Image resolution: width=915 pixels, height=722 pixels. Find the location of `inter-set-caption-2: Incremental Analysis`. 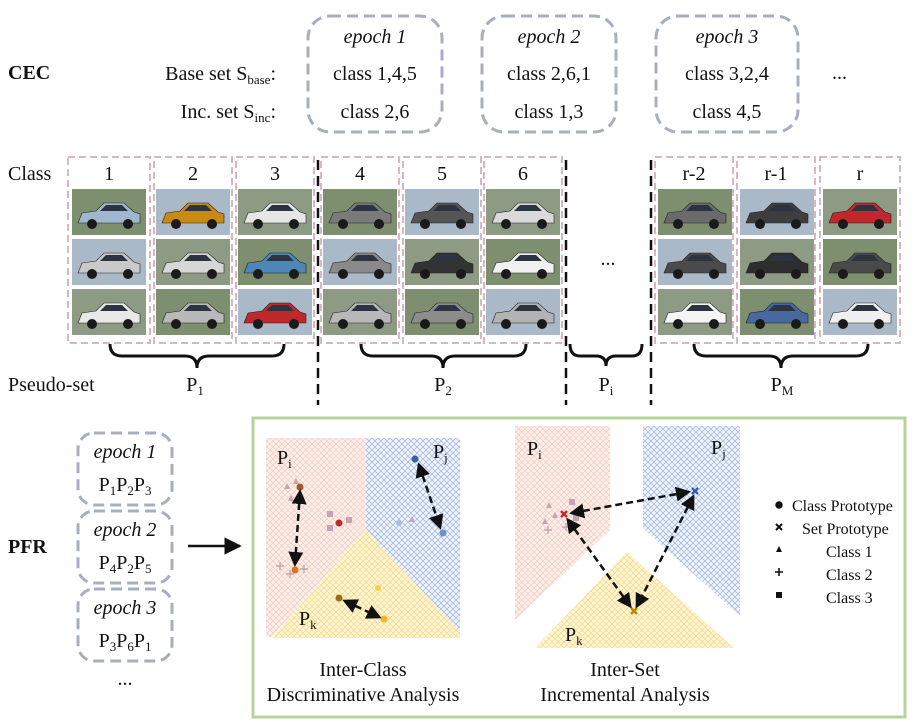

inter-set-caption-2: Incremental Analysis is located at coordinates (625, 695).